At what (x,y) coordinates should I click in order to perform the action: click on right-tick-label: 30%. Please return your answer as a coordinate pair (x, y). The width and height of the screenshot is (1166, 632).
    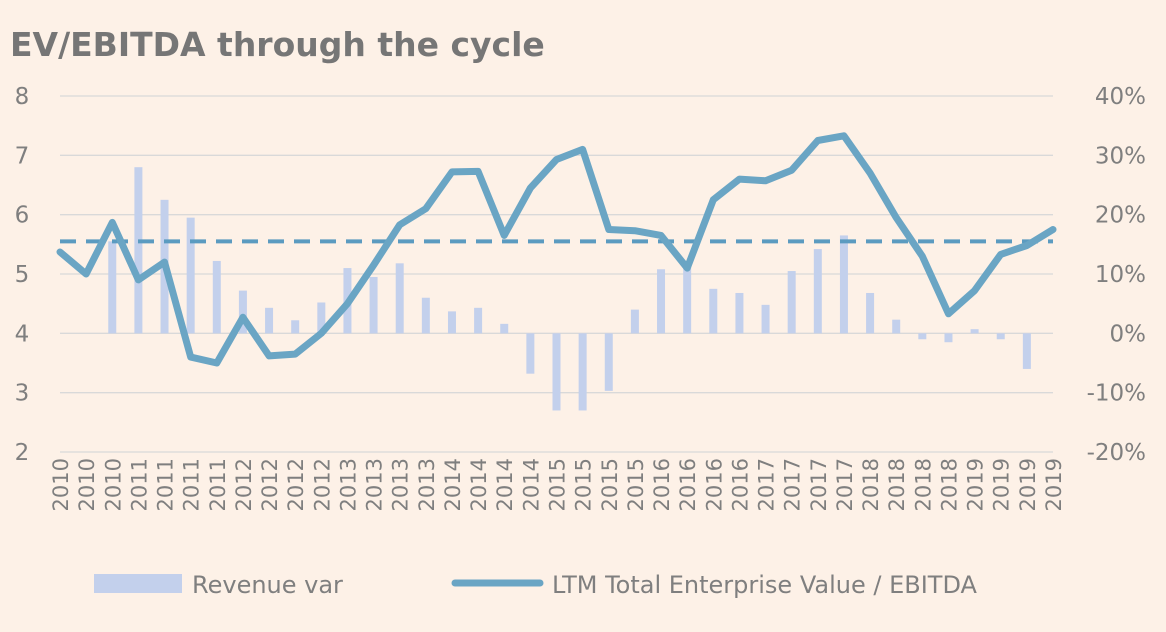
    Looking at the image, I should click on (1120, 156).